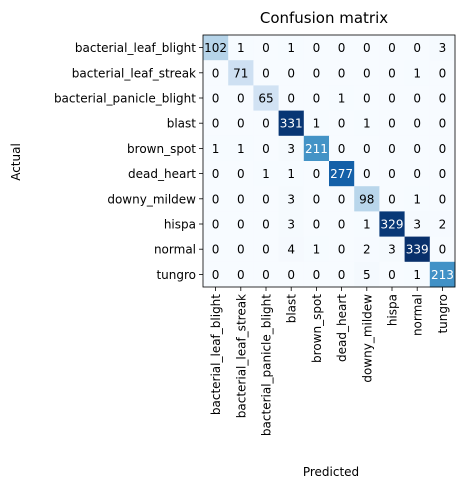 This screenshot has width=467, height=493. Describe the element at coordinates (292, 309) in the screenshot. I see `x-tick-label: blast` at that location.